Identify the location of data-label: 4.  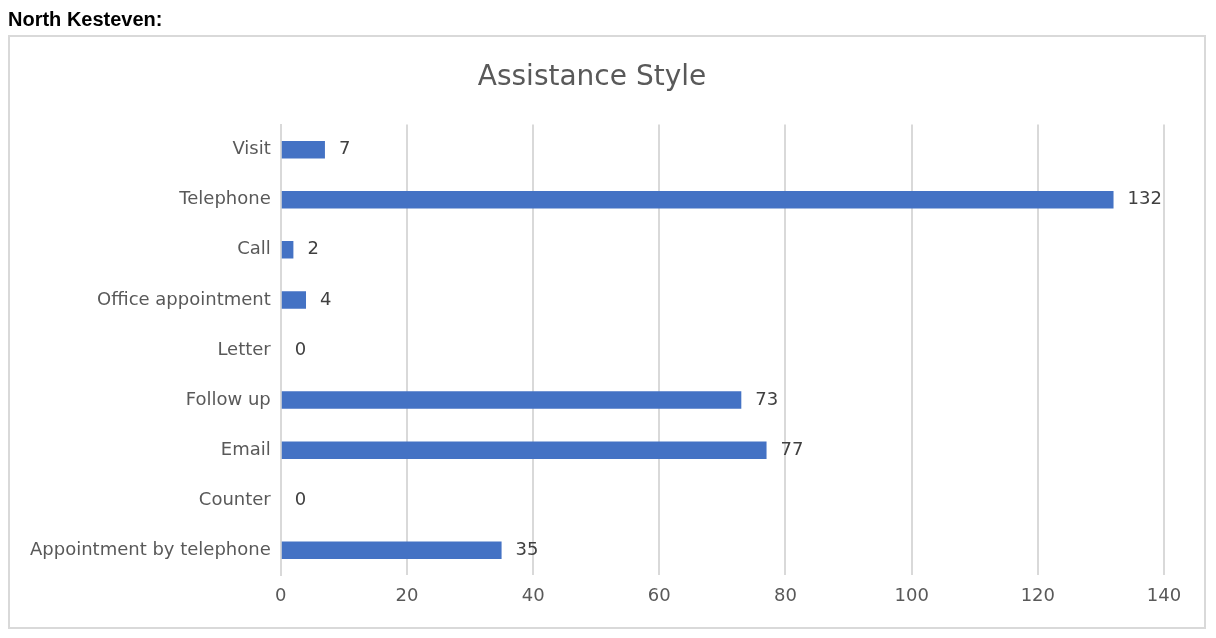
(326, 298).